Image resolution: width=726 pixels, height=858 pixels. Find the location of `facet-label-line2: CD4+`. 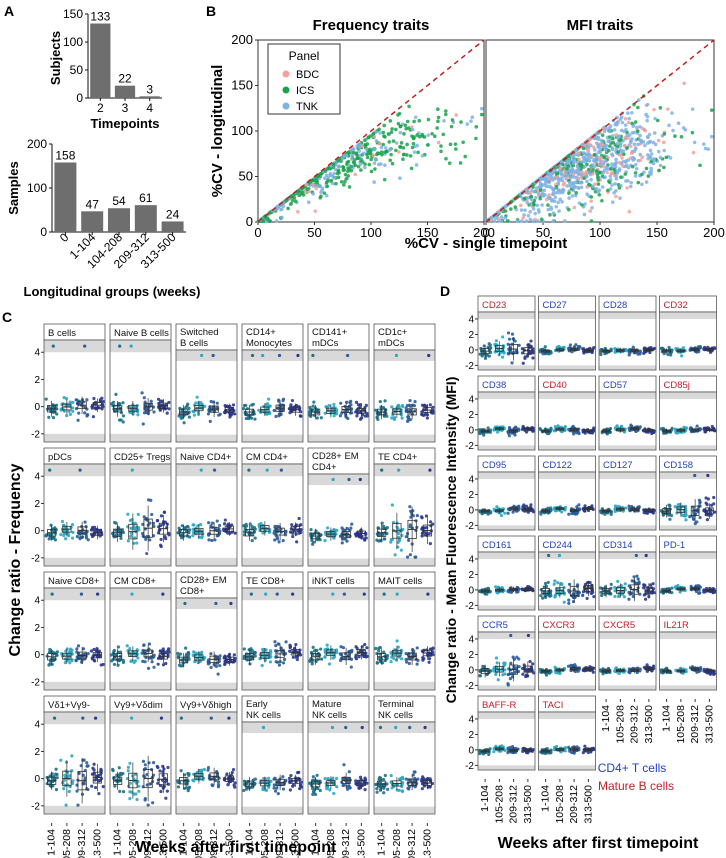

facet-label-line2: CD4+ is located at coordinates (324, 467).